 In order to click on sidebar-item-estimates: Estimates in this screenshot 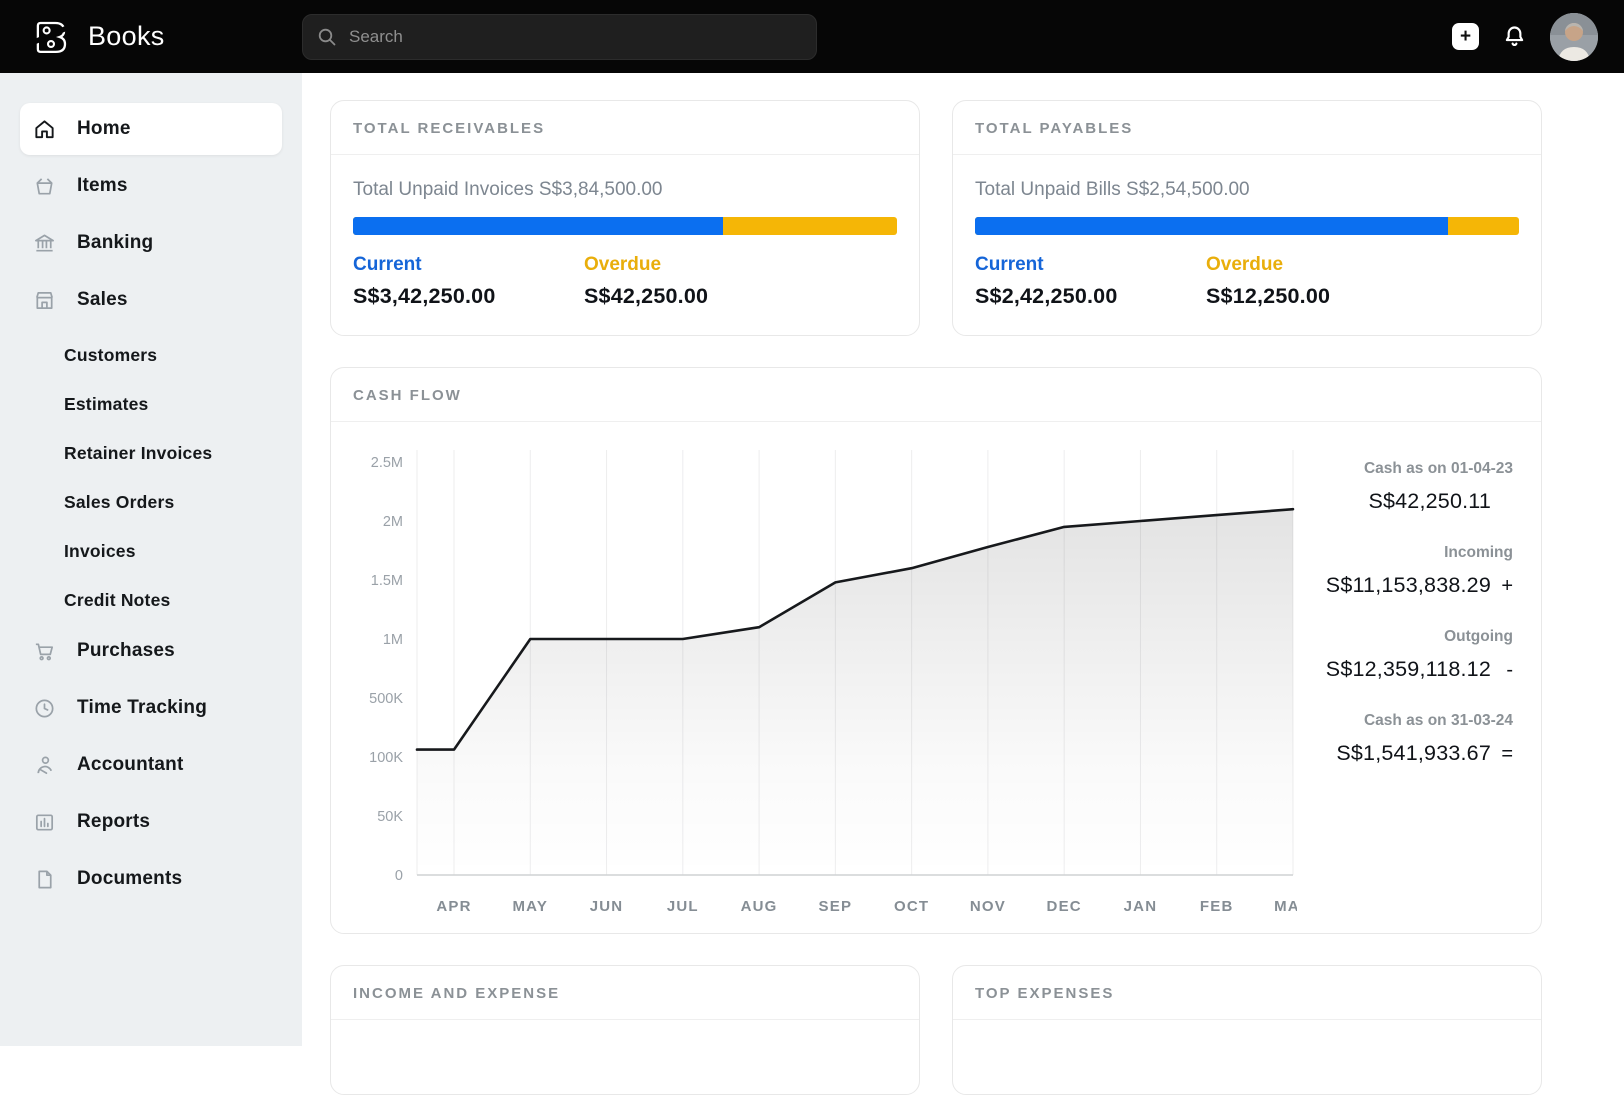, I will do `click(151, 404)`.